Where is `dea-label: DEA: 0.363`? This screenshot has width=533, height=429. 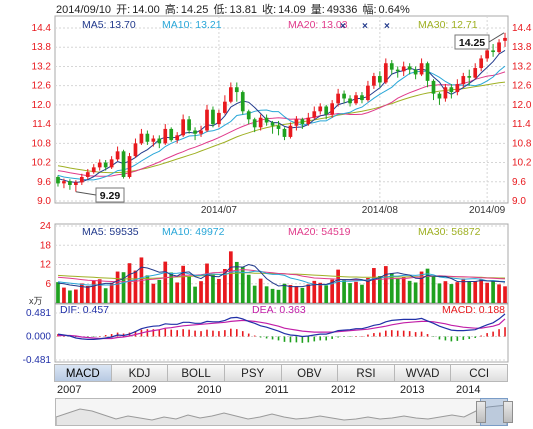
dea-label: DEA: 0.363 is located at coordinates (279, 310).